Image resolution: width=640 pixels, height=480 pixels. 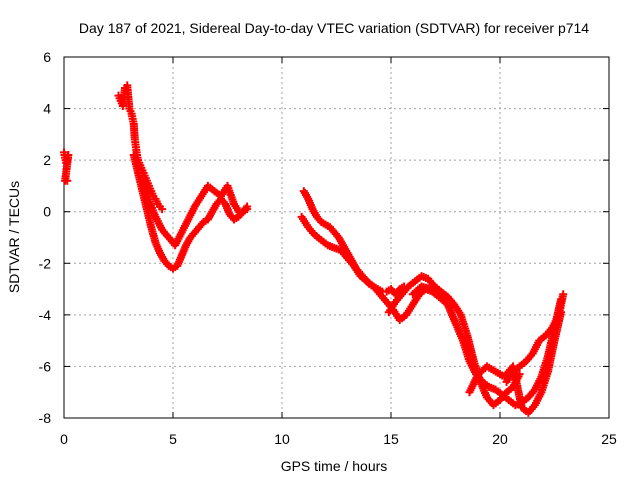 What do you see at coordinates (195, 213) in the screenshot?
I see `series-p714-d` at bounding box center [195, 213].